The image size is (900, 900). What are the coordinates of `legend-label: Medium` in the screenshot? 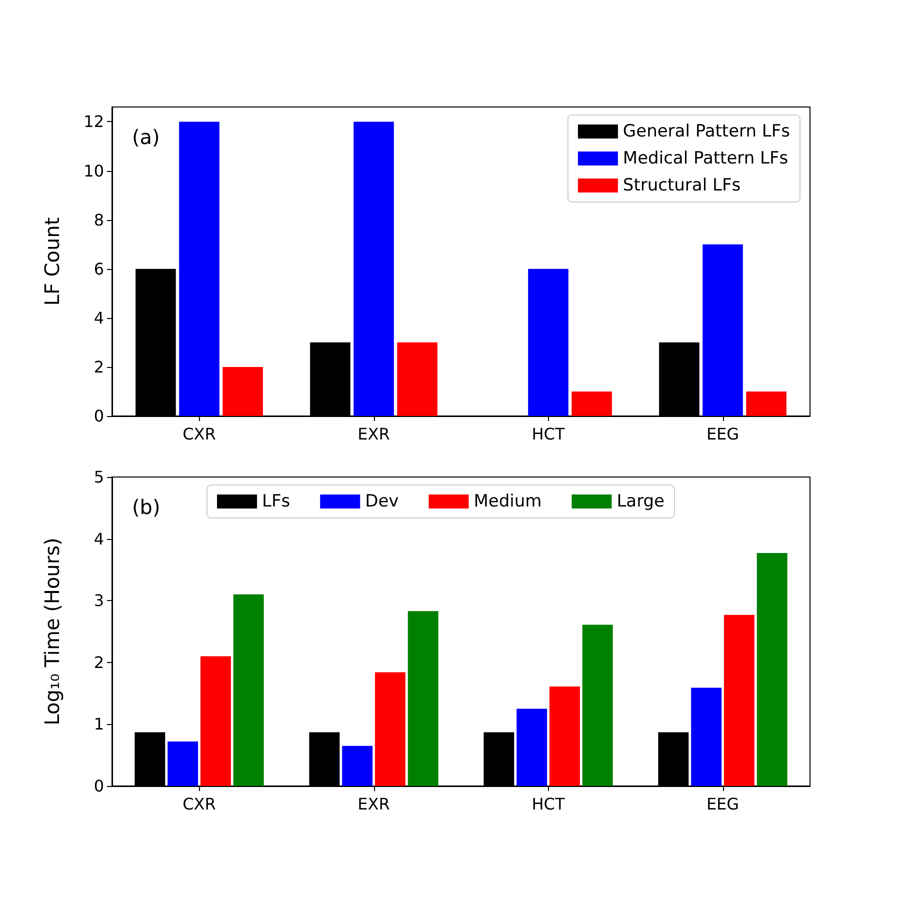 It's located at (508, 502).